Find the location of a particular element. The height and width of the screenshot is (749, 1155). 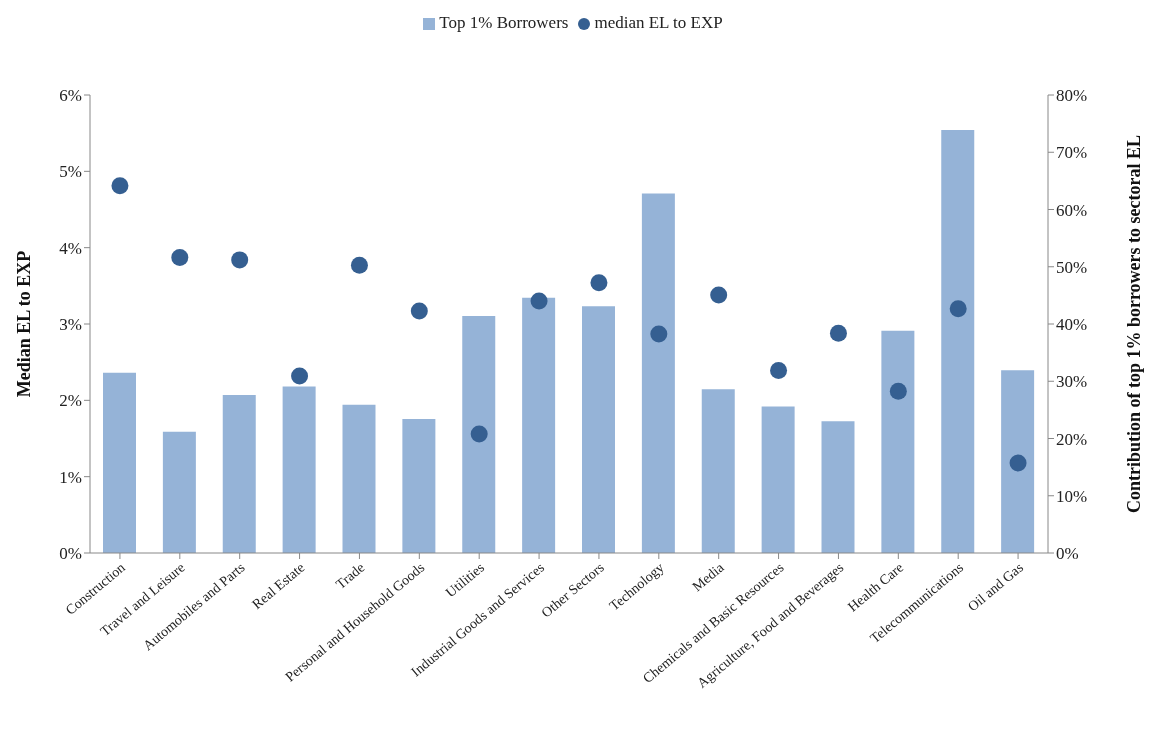

y2-tick-label: 0% is located at coordinates (1067, 554).